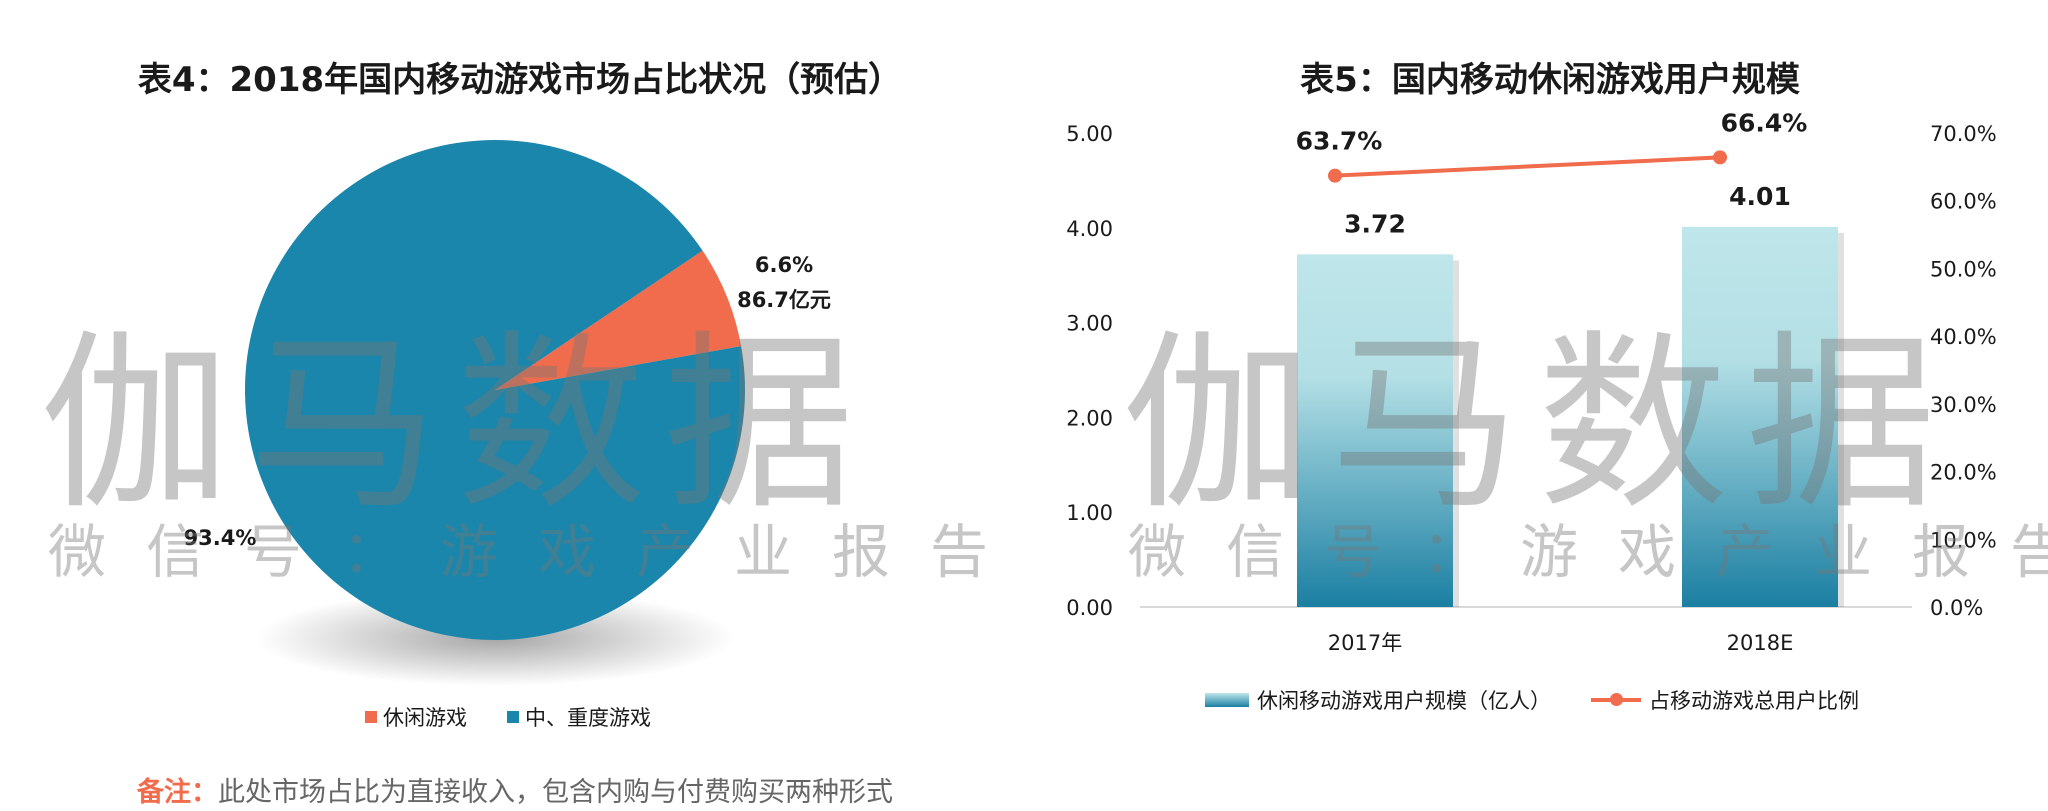  I want to click on line-value-label: 63.7%, so click(1339, 141).